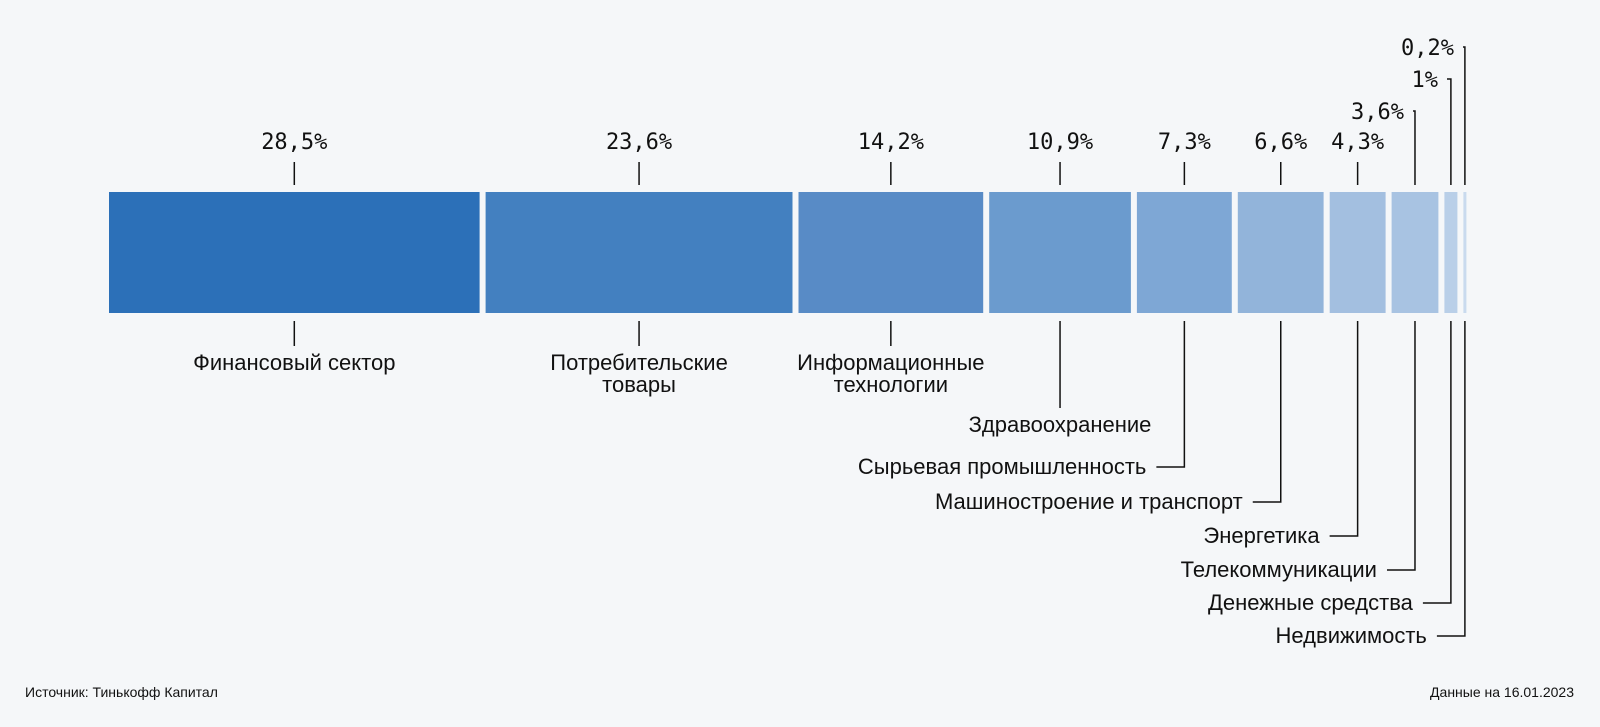 Image resolution: width=1600 pixels, height=727 pixels. Describe the element at coordinates (1351, 635) in the screenshot. I see `category-label-10: Недвижимость` at that location.